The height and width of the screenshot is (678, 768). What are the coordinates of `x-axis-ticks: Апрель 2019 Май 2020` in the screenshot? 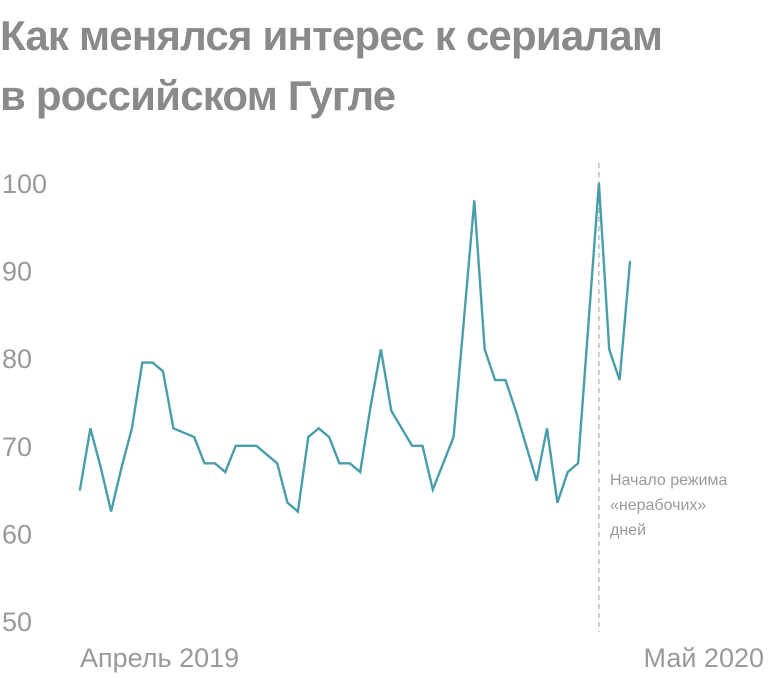 It's located at (422, 658).